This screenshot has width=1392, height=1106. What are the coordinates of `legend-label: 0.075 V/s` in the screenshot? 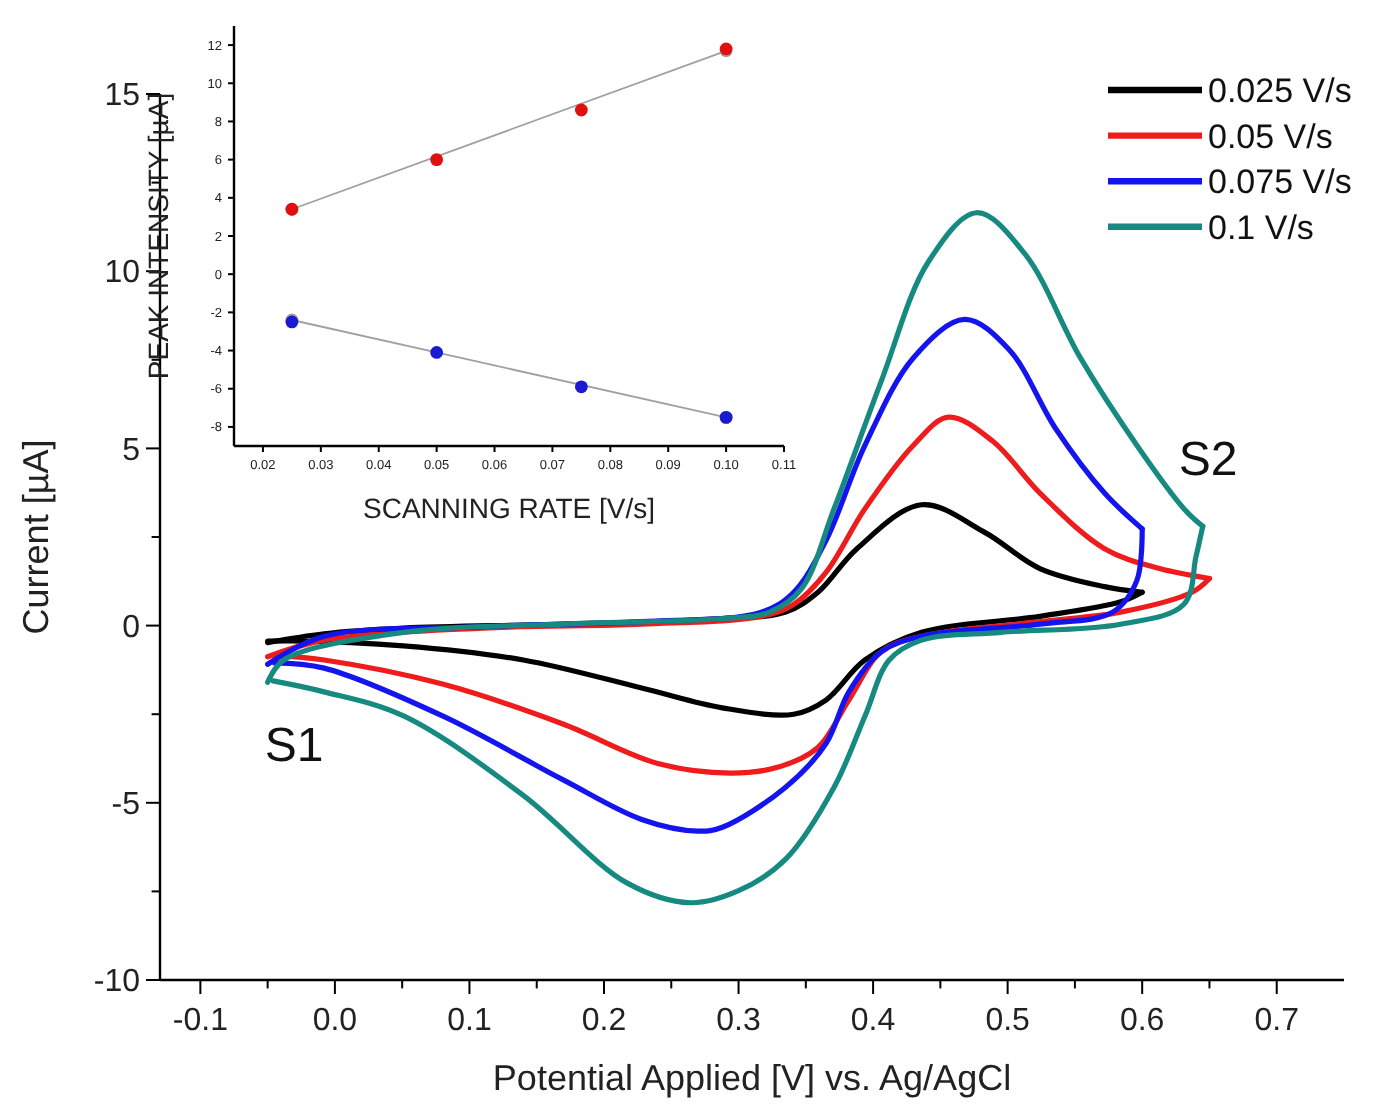 It's located at (1280, 182).